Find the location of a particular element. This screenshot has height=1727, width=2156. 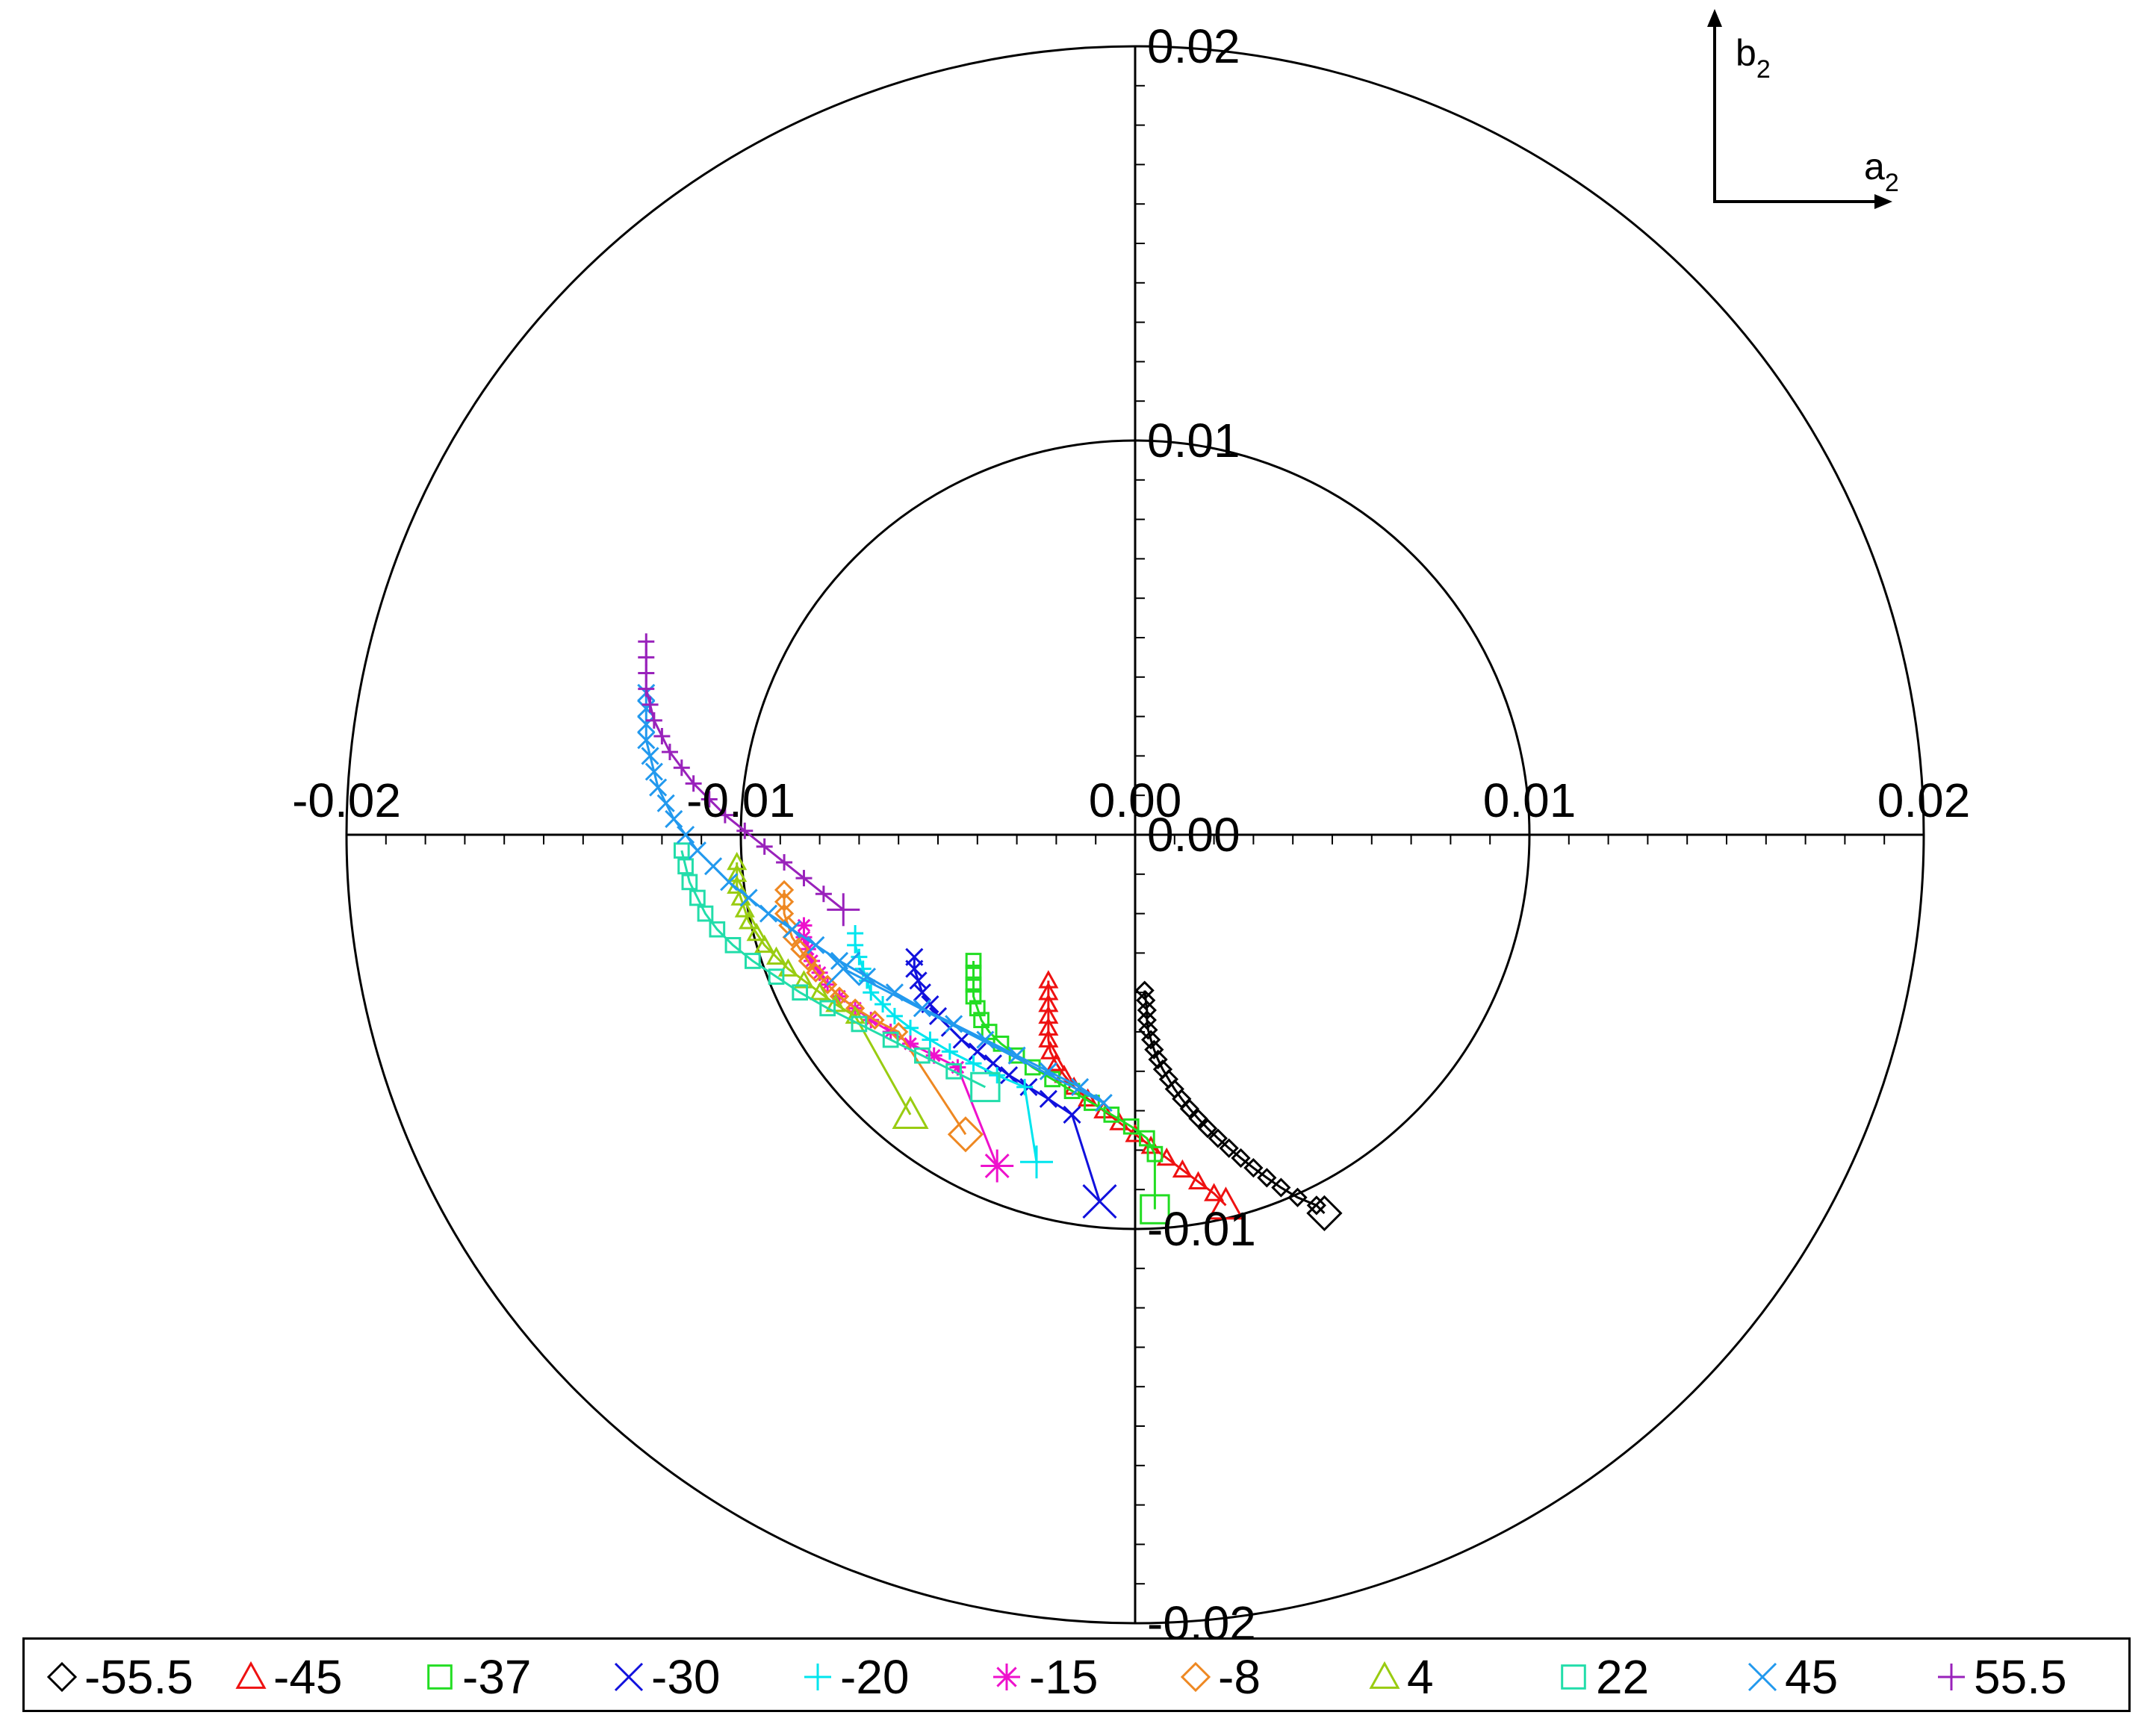

x-tick-label: -0.01 is located at coordinates (740, 801).